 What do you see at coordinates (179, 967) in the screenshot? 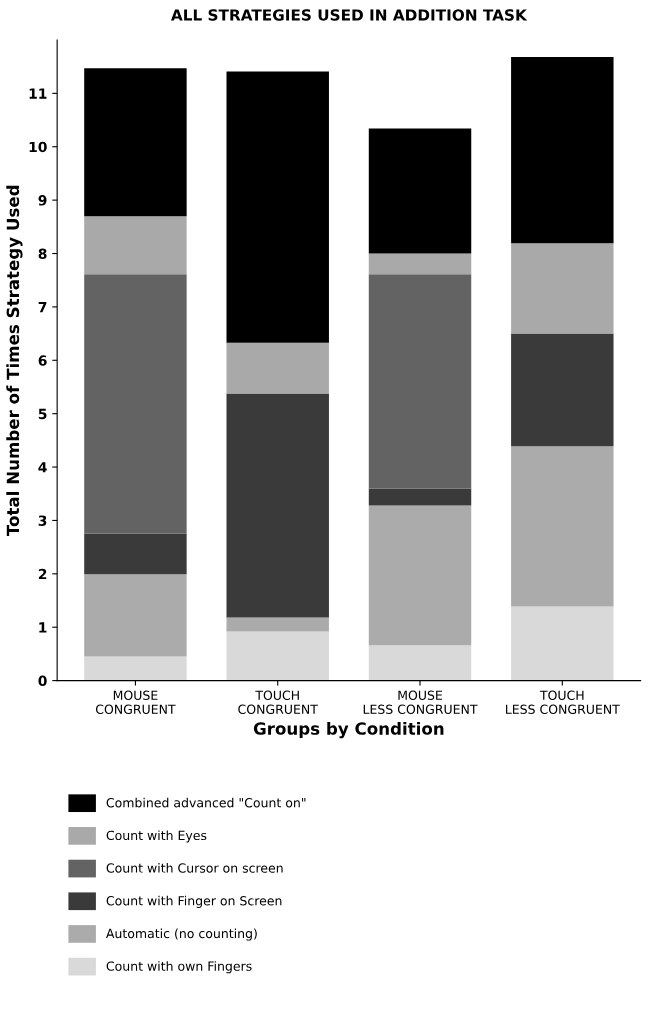
I see `legend-label: Count with own Fingers` at bounding box center [179, 967].